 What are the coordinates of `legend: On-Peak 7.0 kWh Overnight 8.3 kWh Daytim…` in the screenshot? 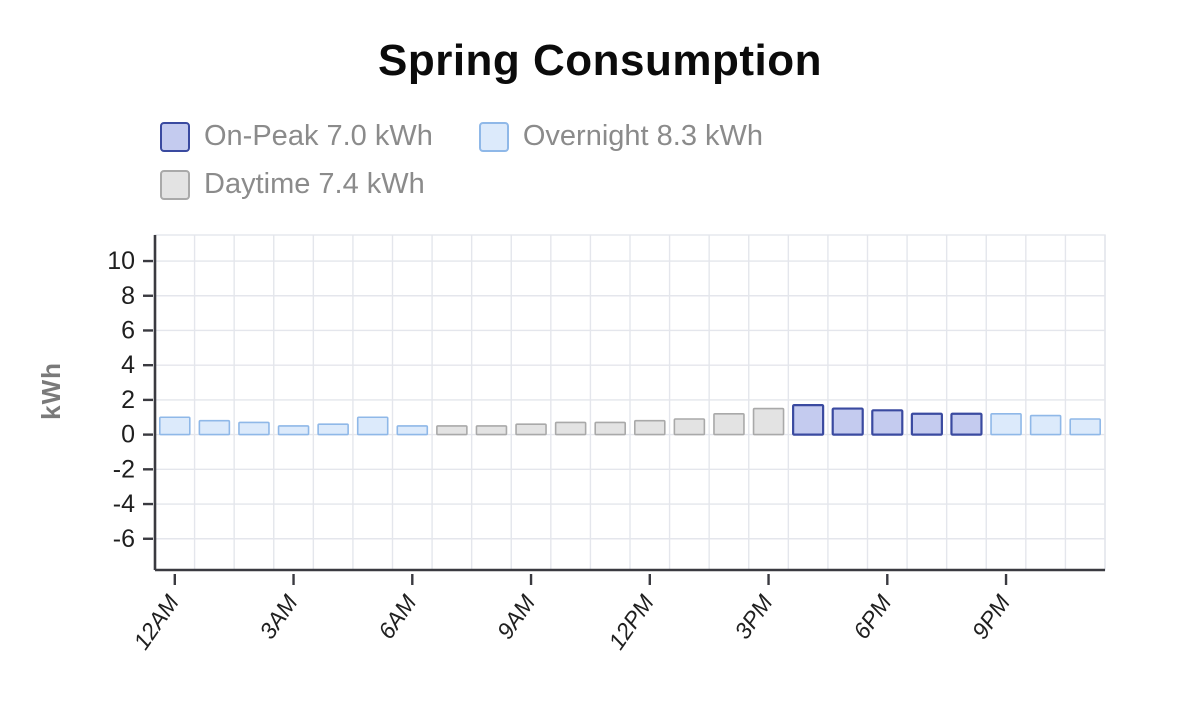 It's located at (461, 168).